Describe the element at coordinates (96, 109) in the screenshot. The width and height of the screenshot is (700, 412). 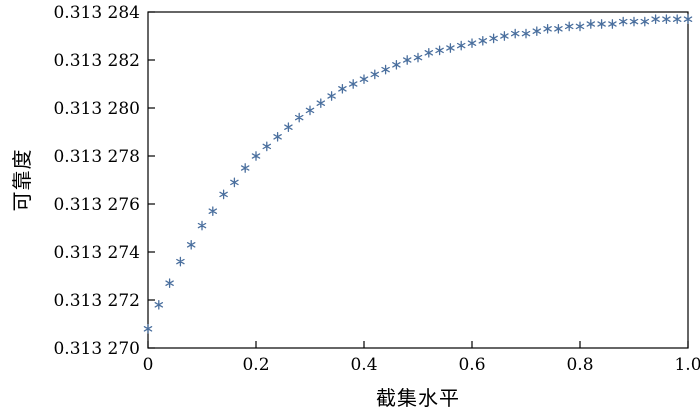
I see `y-tick-label: 0.313 280` at that location.